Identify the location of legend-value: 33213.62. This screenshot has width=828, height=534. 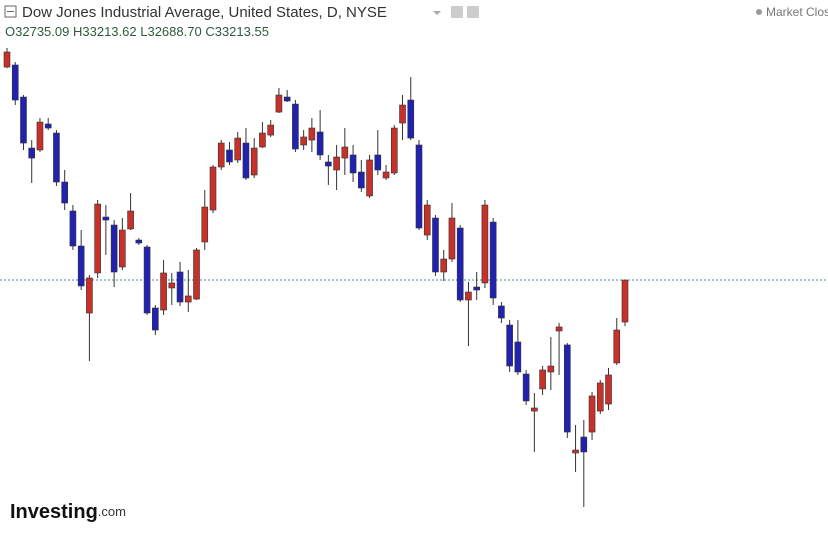
(109, 31).